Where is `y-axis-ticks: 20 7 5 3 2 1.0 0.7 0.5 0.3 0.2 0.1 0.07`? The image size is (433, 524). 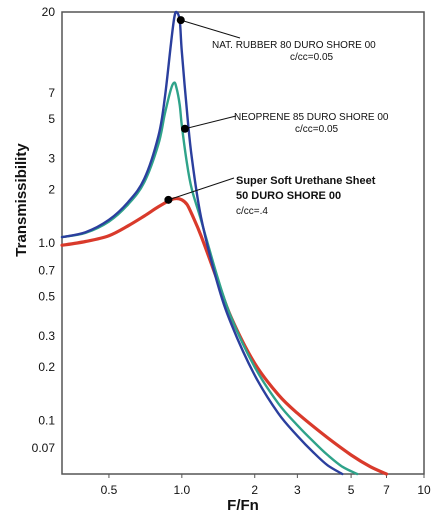 y-axis-ticks: 20 7 5 3 2 1.0 0.7 0.5 0.3 0.2 0.1 0.07 is located at coordinates (44, 230).